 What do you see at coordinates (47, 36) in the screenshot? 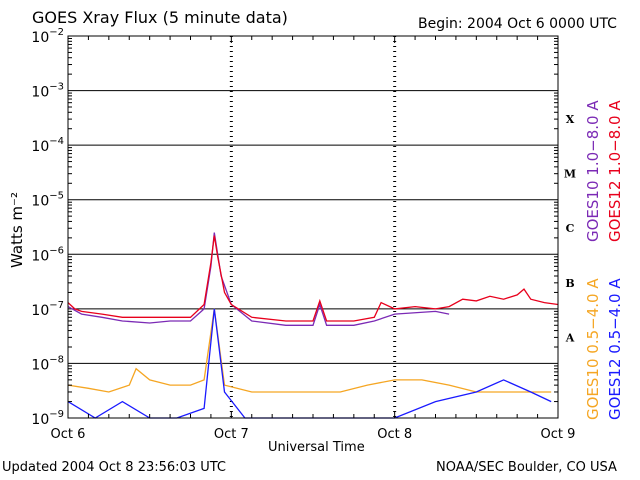
I see `y-tick-label: 10⁻²` at bounding box center [47, 36].